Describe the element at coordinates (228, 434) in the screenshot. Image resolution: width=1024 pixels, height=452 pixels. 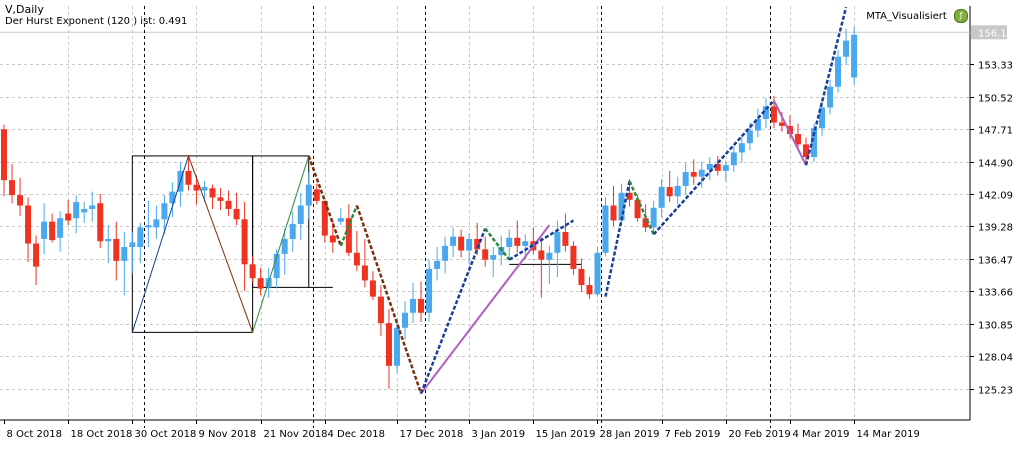
I see `x-tick-label: 9 Nov 2018` at that location.